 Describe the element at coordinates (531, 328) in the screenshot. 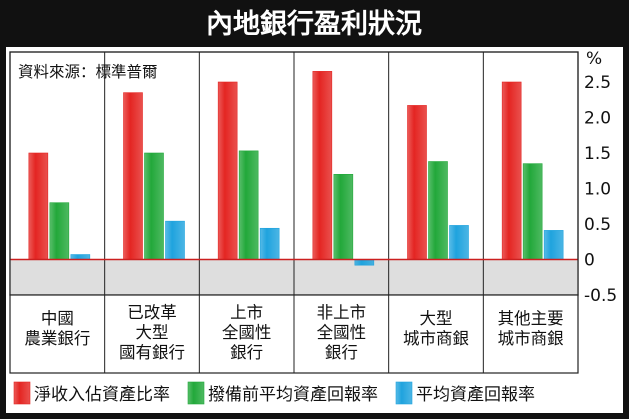

I see `category-label: 其他主要城市商銀` at that location.